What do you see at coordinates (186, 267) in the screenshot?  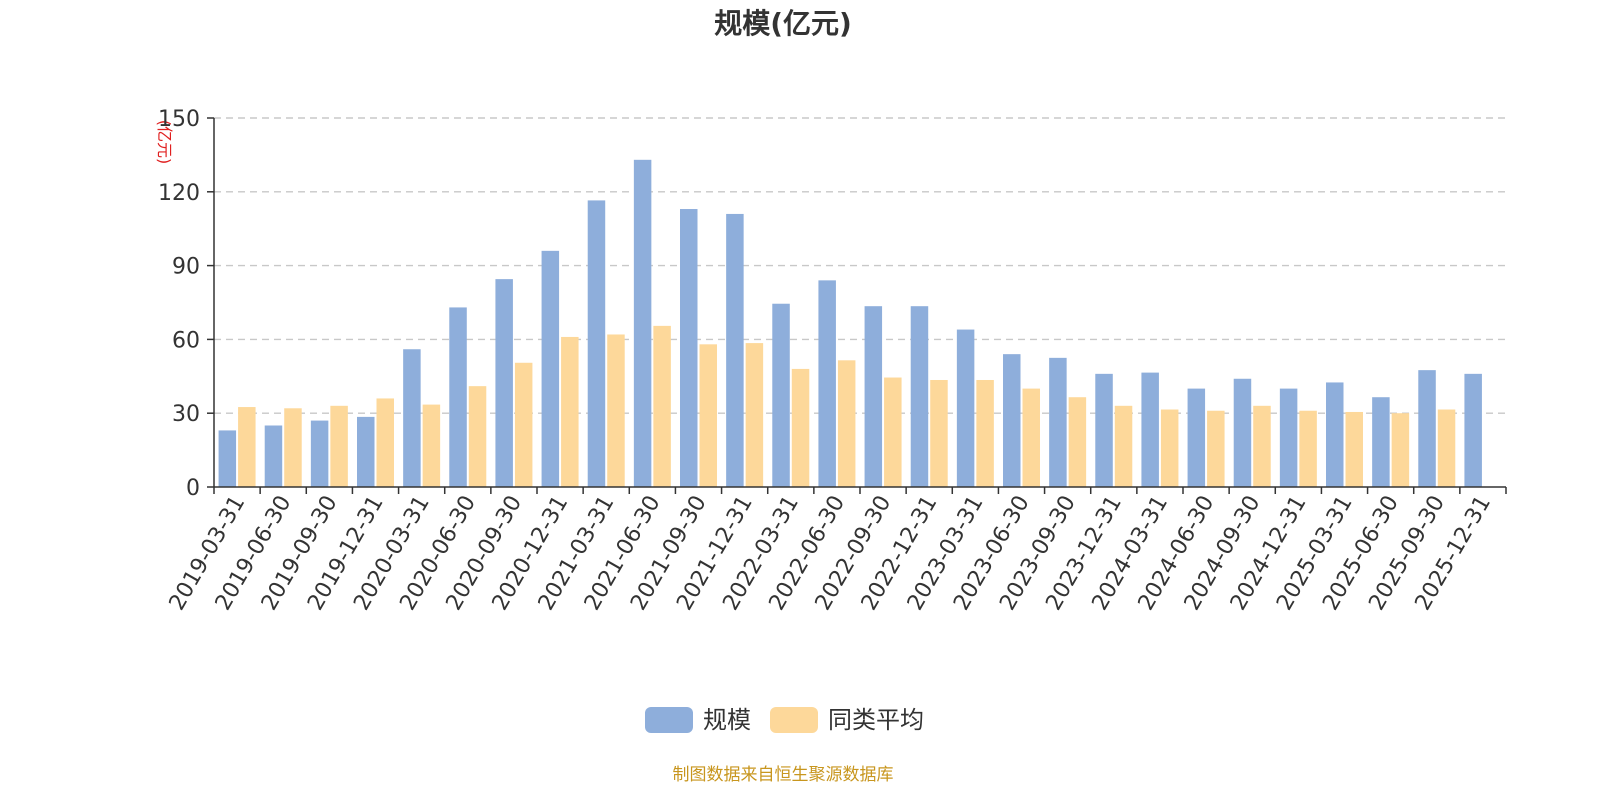 I see `y-tick-label: 90` at bounding box center [186, 267].